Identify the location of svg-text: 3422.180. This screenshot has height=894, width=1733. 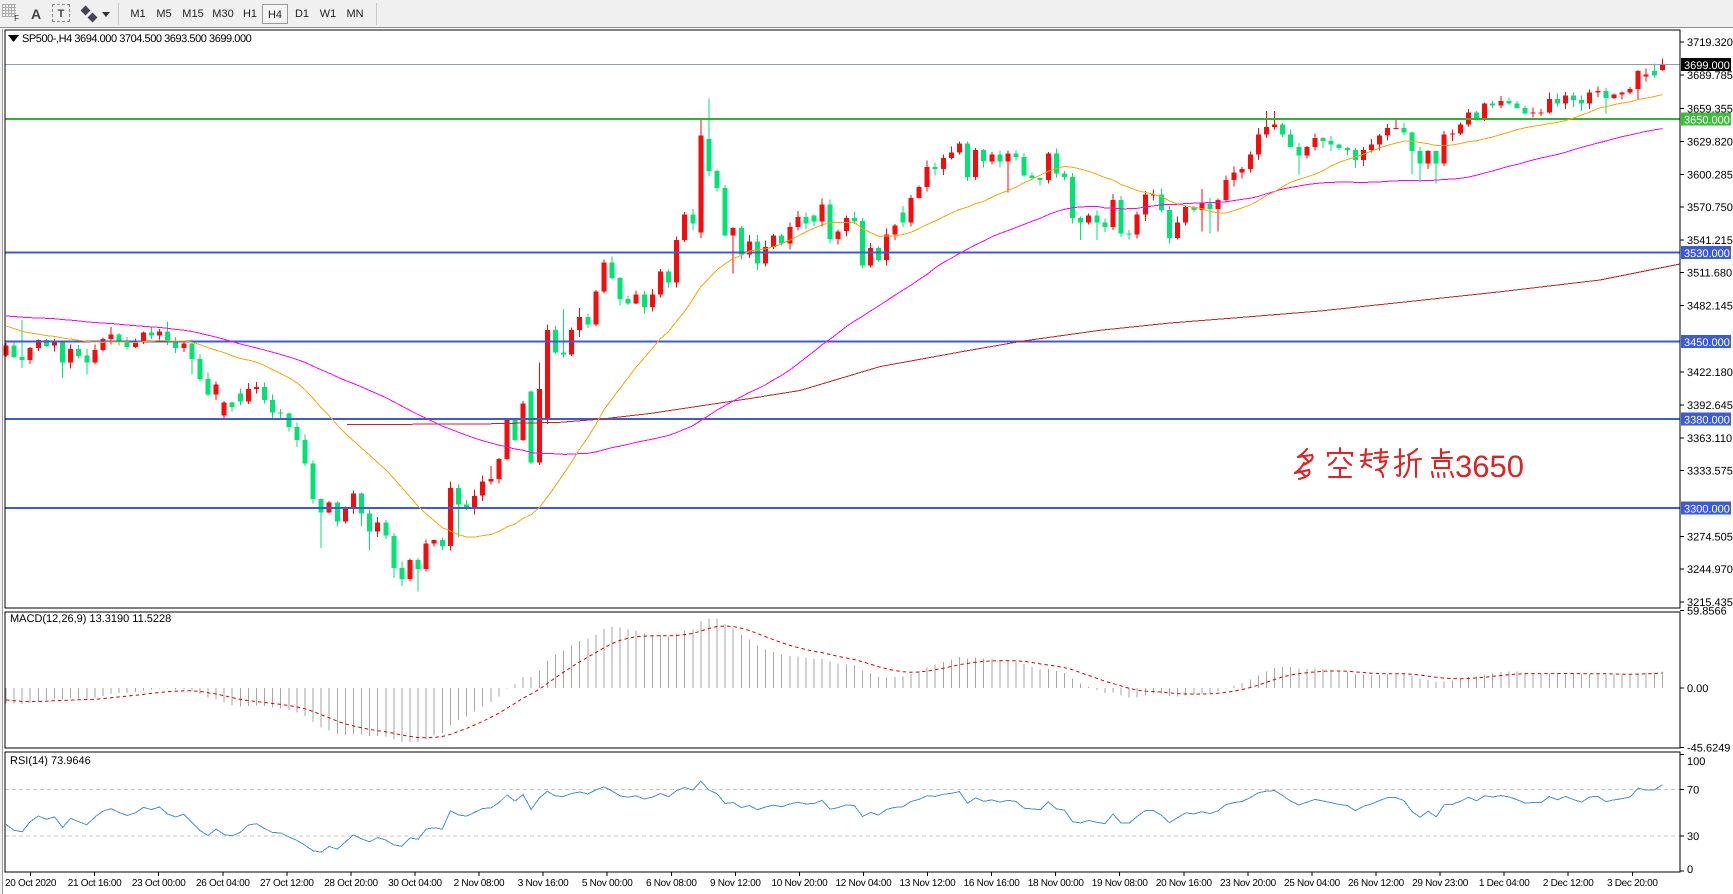
(1710, 373).